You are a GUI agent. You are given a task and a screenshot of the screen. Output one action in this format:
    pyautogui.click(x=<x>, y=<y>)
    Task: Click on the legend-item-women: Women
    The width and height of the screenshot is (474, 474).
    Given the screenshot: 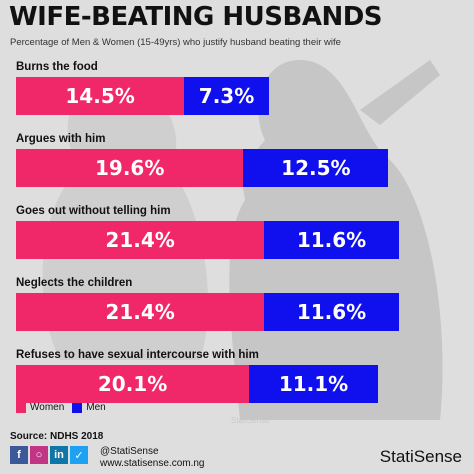 What is the action you would take?
    pyautogui.click(x=40, y=407)
    